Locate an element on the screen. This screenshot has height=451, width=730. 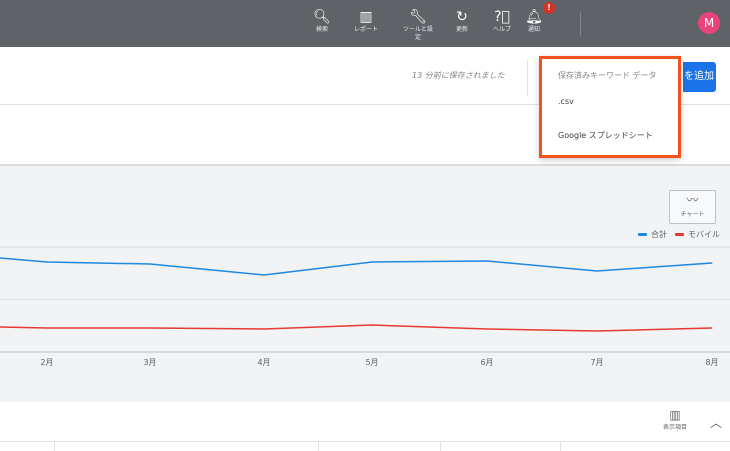
toolbar-button-bell: 🔔︎ 通知 is located at coordinates (534, 21).